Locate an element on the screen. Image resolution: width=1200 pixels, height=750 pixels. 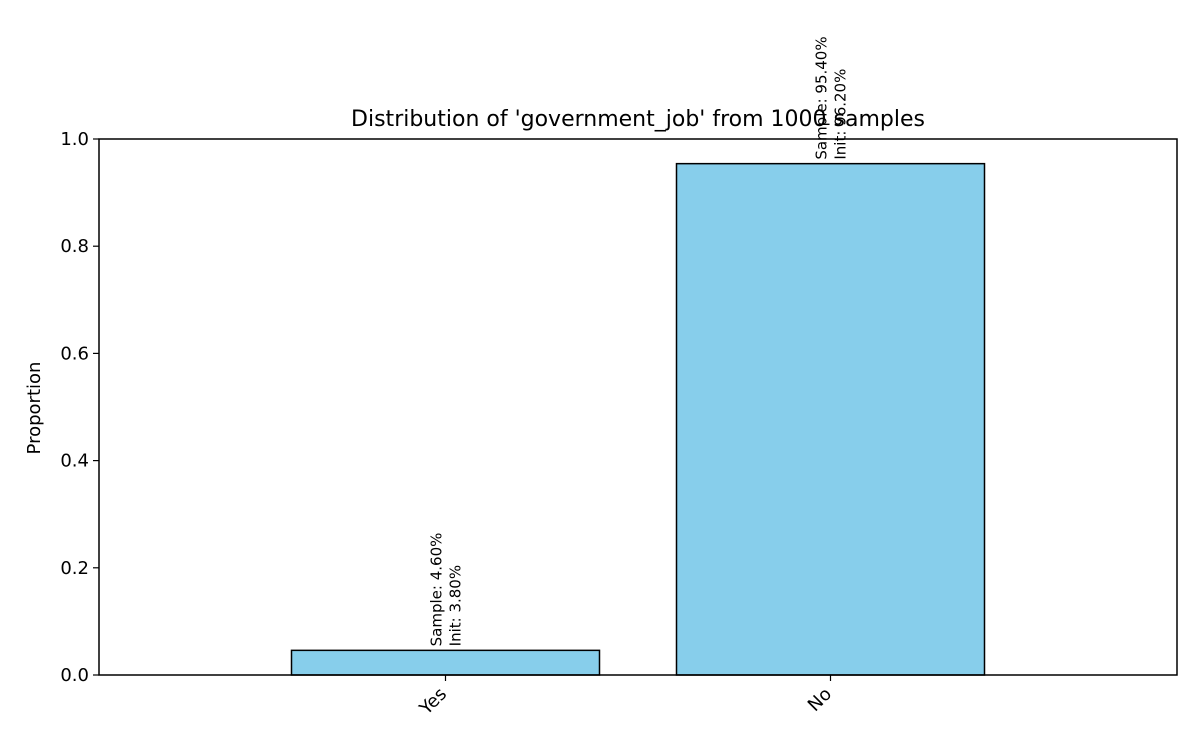
y-tick-label: 0.0 is located at coordinates (74, 675).